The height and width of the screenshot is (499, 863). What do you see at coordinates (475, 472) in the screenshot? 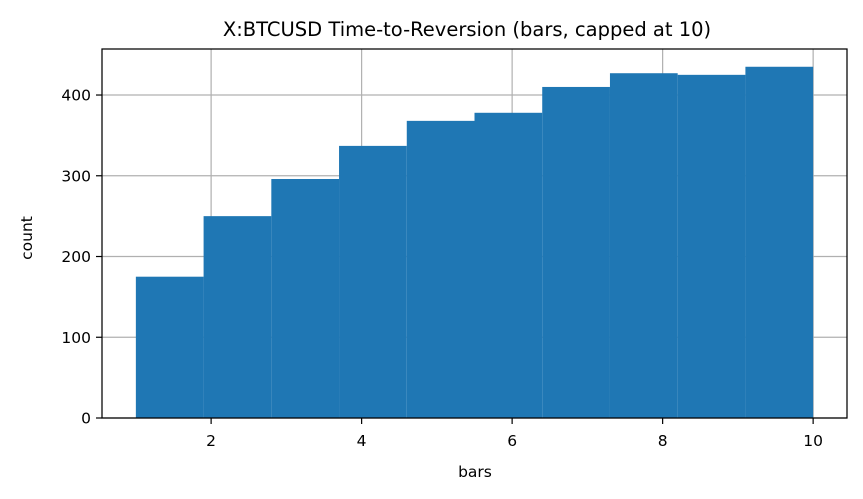
I see `x-axis-label: bars` at bounding box center [475, 472].